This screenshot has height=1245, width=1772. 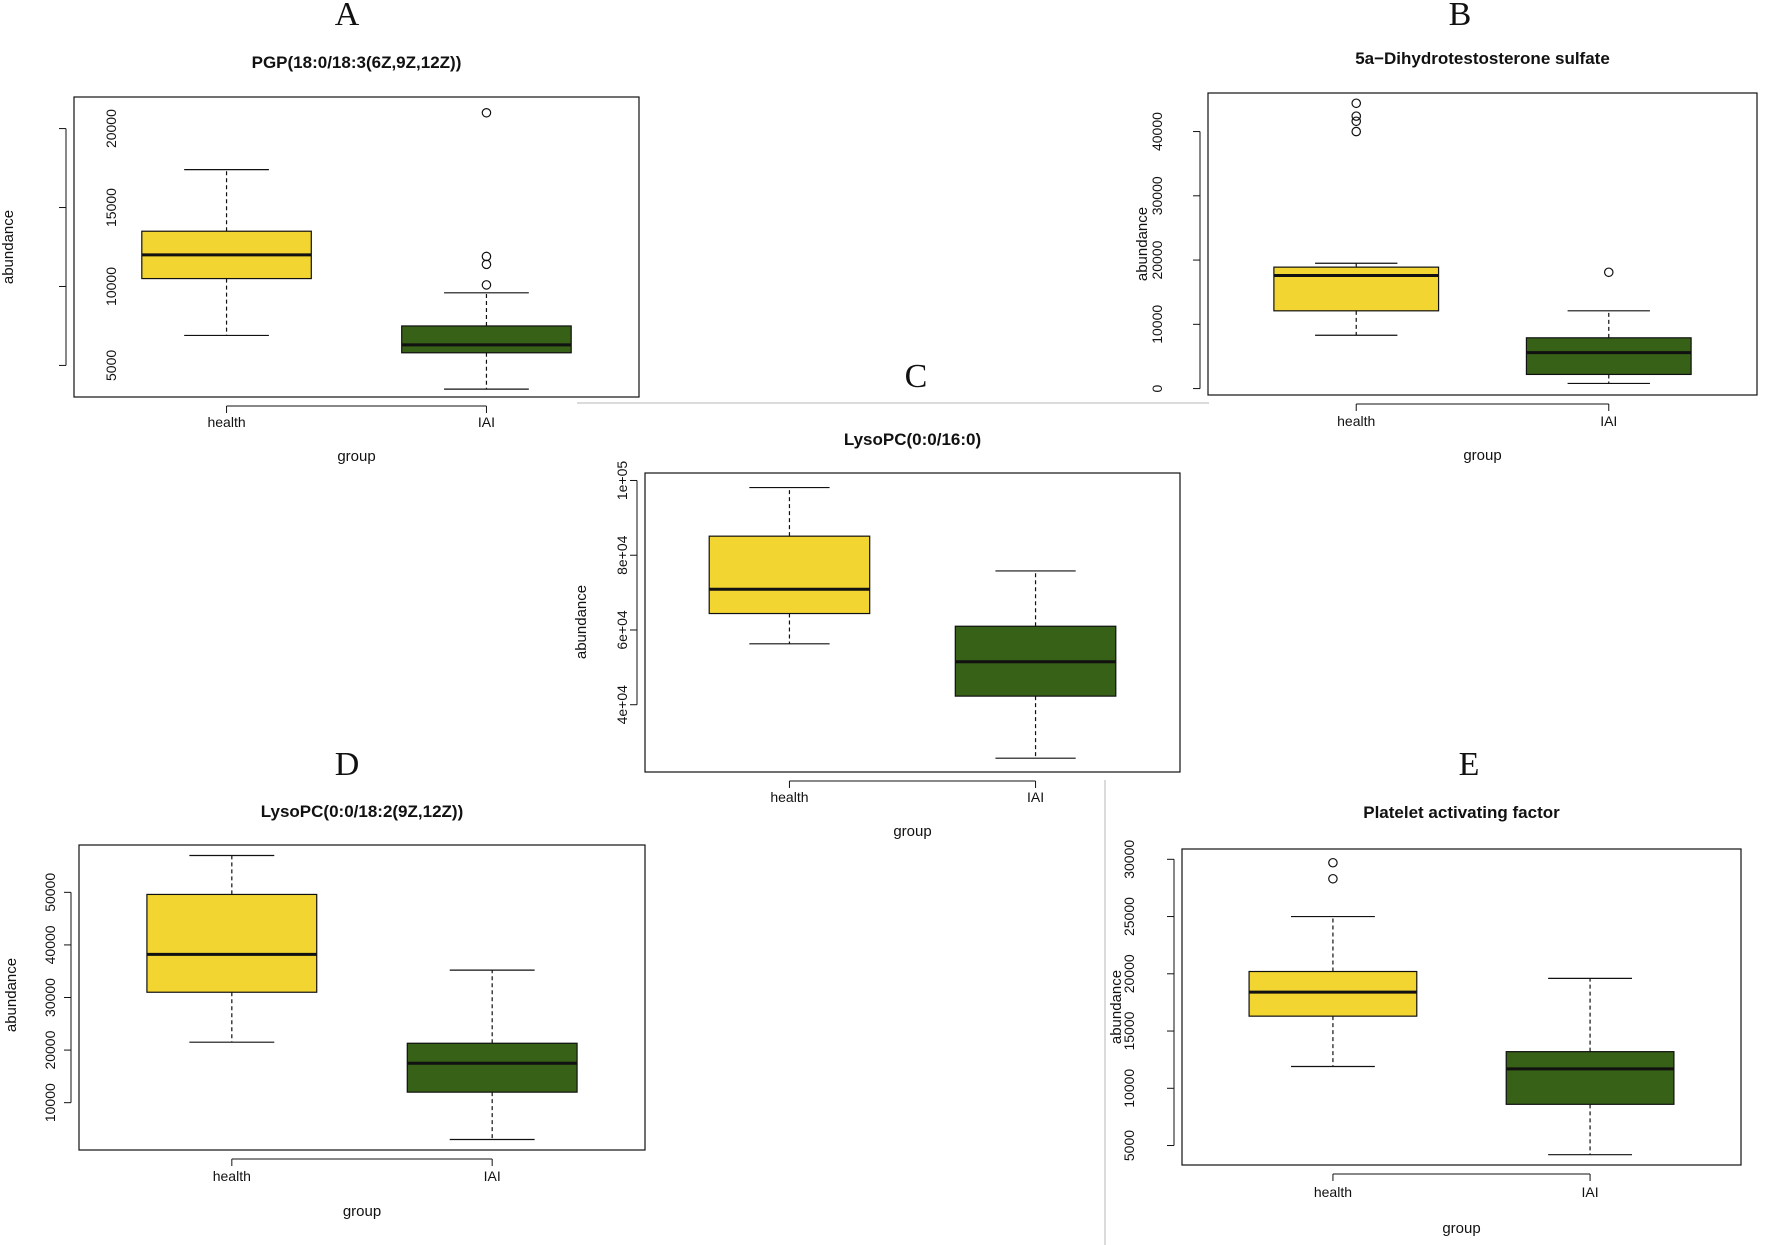 What do you see at coordinates (916, 376) in the screenshot?
I see `panel-letter: C` at bounding box center [916, 376].